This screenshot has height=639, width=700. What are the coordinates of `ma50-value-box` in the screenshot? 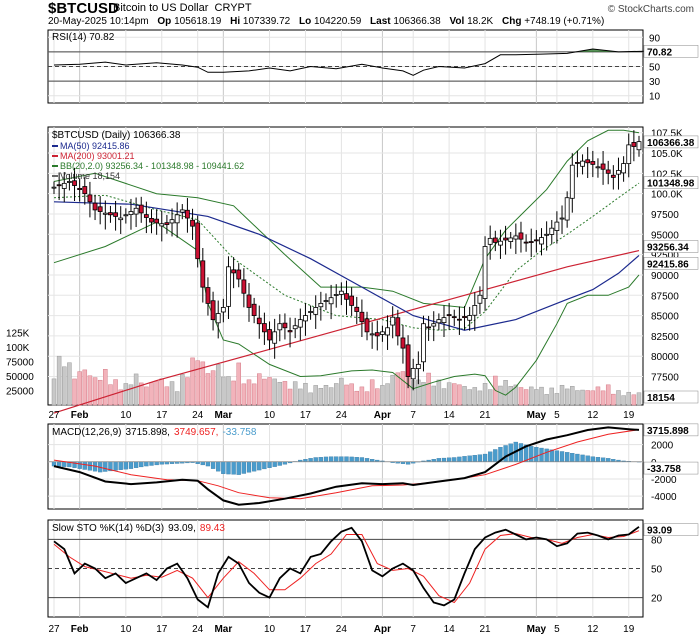 It's located at (671, 263).